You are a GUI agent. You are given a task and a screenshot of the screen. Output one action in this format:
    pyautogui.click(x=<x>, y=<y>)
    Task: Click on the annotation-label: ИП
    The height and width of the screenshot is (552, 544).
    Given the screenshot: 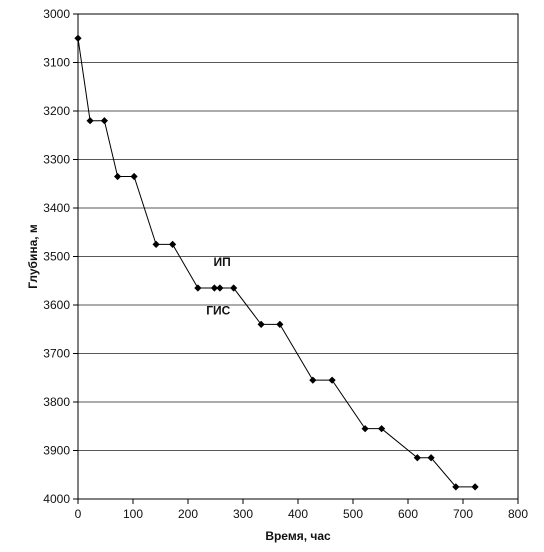 What is the action you would take?
    pyautogui.click(x=221, y=262)
    